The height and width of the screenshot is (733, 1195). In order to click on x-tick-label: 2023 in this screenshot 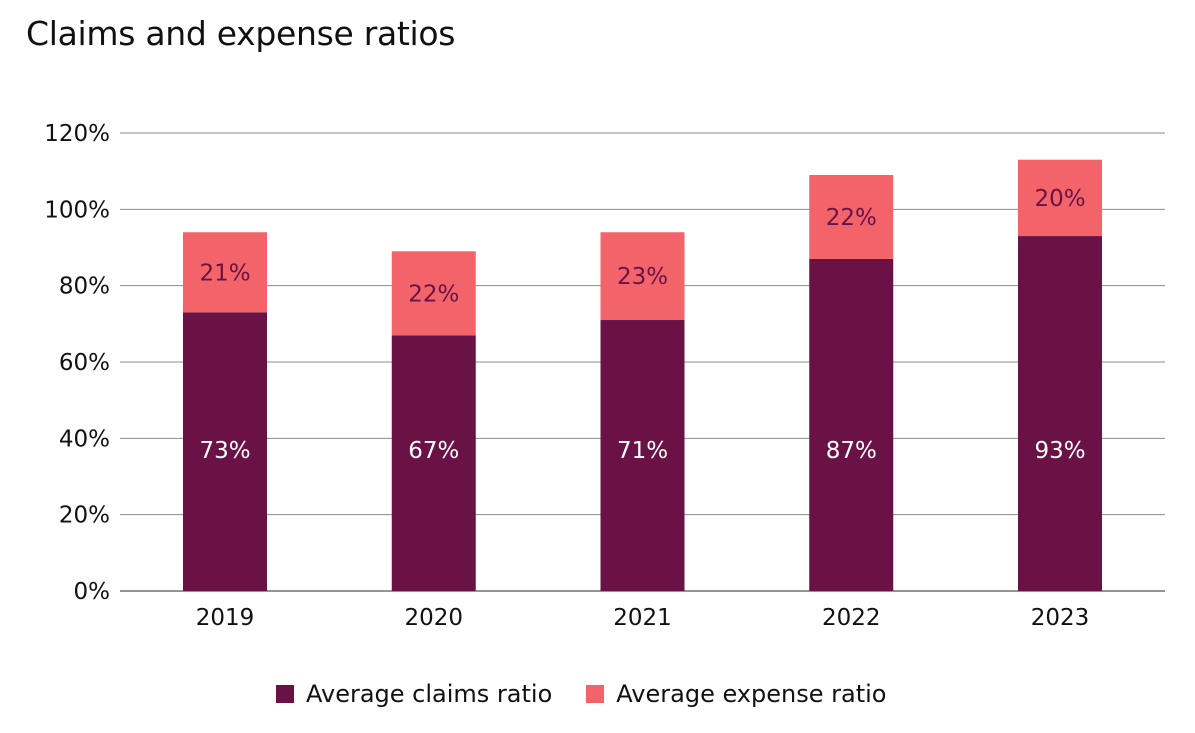, I will do `click(1060, 618)`.